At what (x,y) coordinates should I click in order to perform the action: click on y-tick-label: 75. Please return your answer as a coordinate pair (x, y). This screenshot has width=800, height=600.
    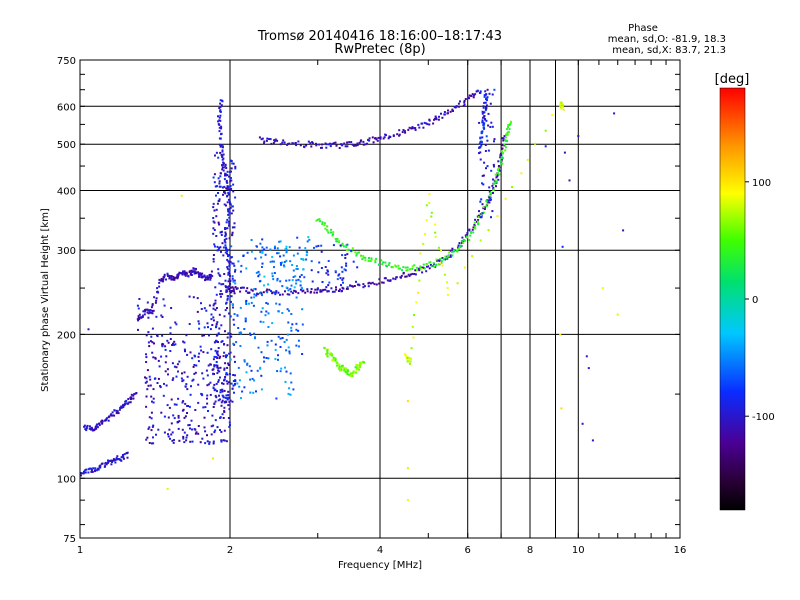
    Looking at the image, I should click on (69, 539).